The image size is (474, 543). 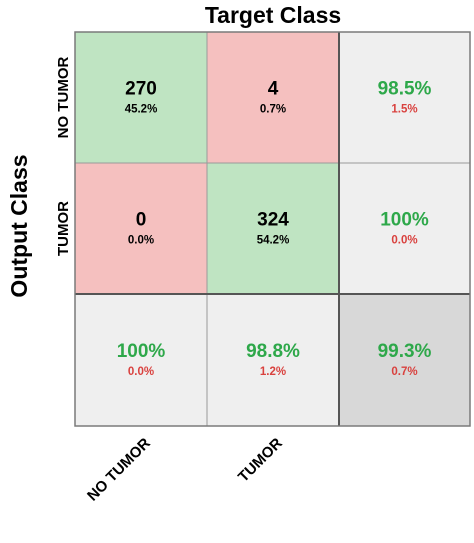 I want to click on y-tick-label: NO TUMOR, so click(x=63, y=98).